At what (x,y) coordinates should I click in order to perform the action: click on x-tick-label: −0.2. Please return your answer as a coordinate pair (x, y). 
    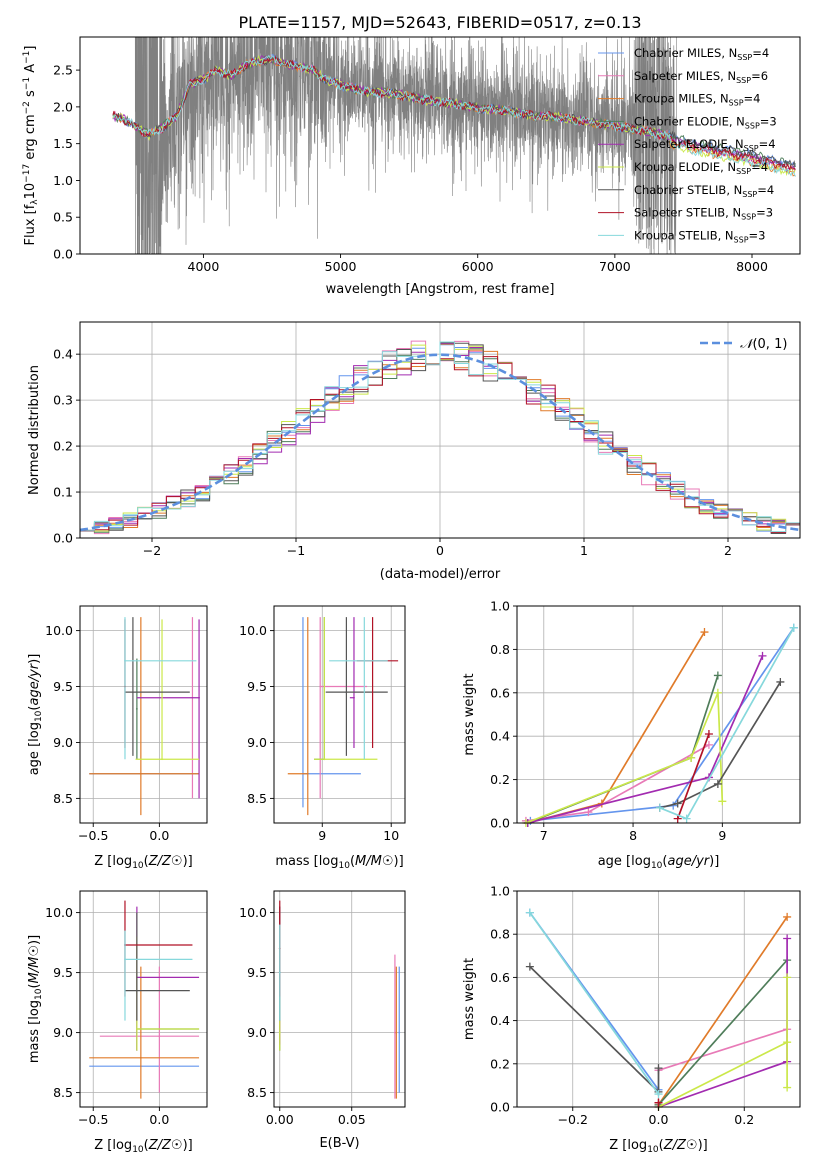
    Looking at the image, I should click on (573, 1119).